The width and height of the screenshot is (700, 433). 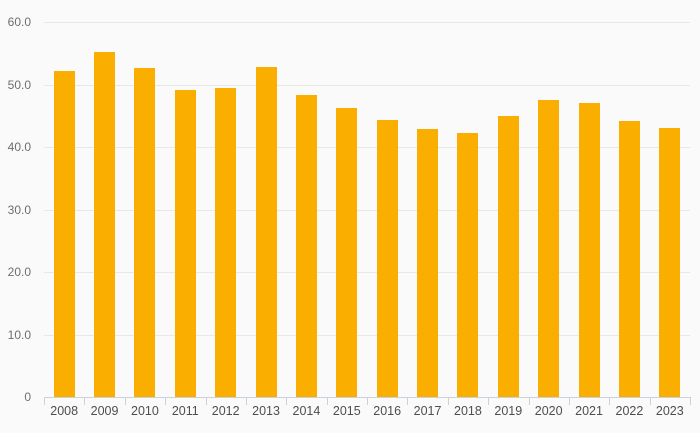 What do you see at coordinates (387, 258) in the screenshot?
I see `bar-2016` at bounding box center [387, 258].